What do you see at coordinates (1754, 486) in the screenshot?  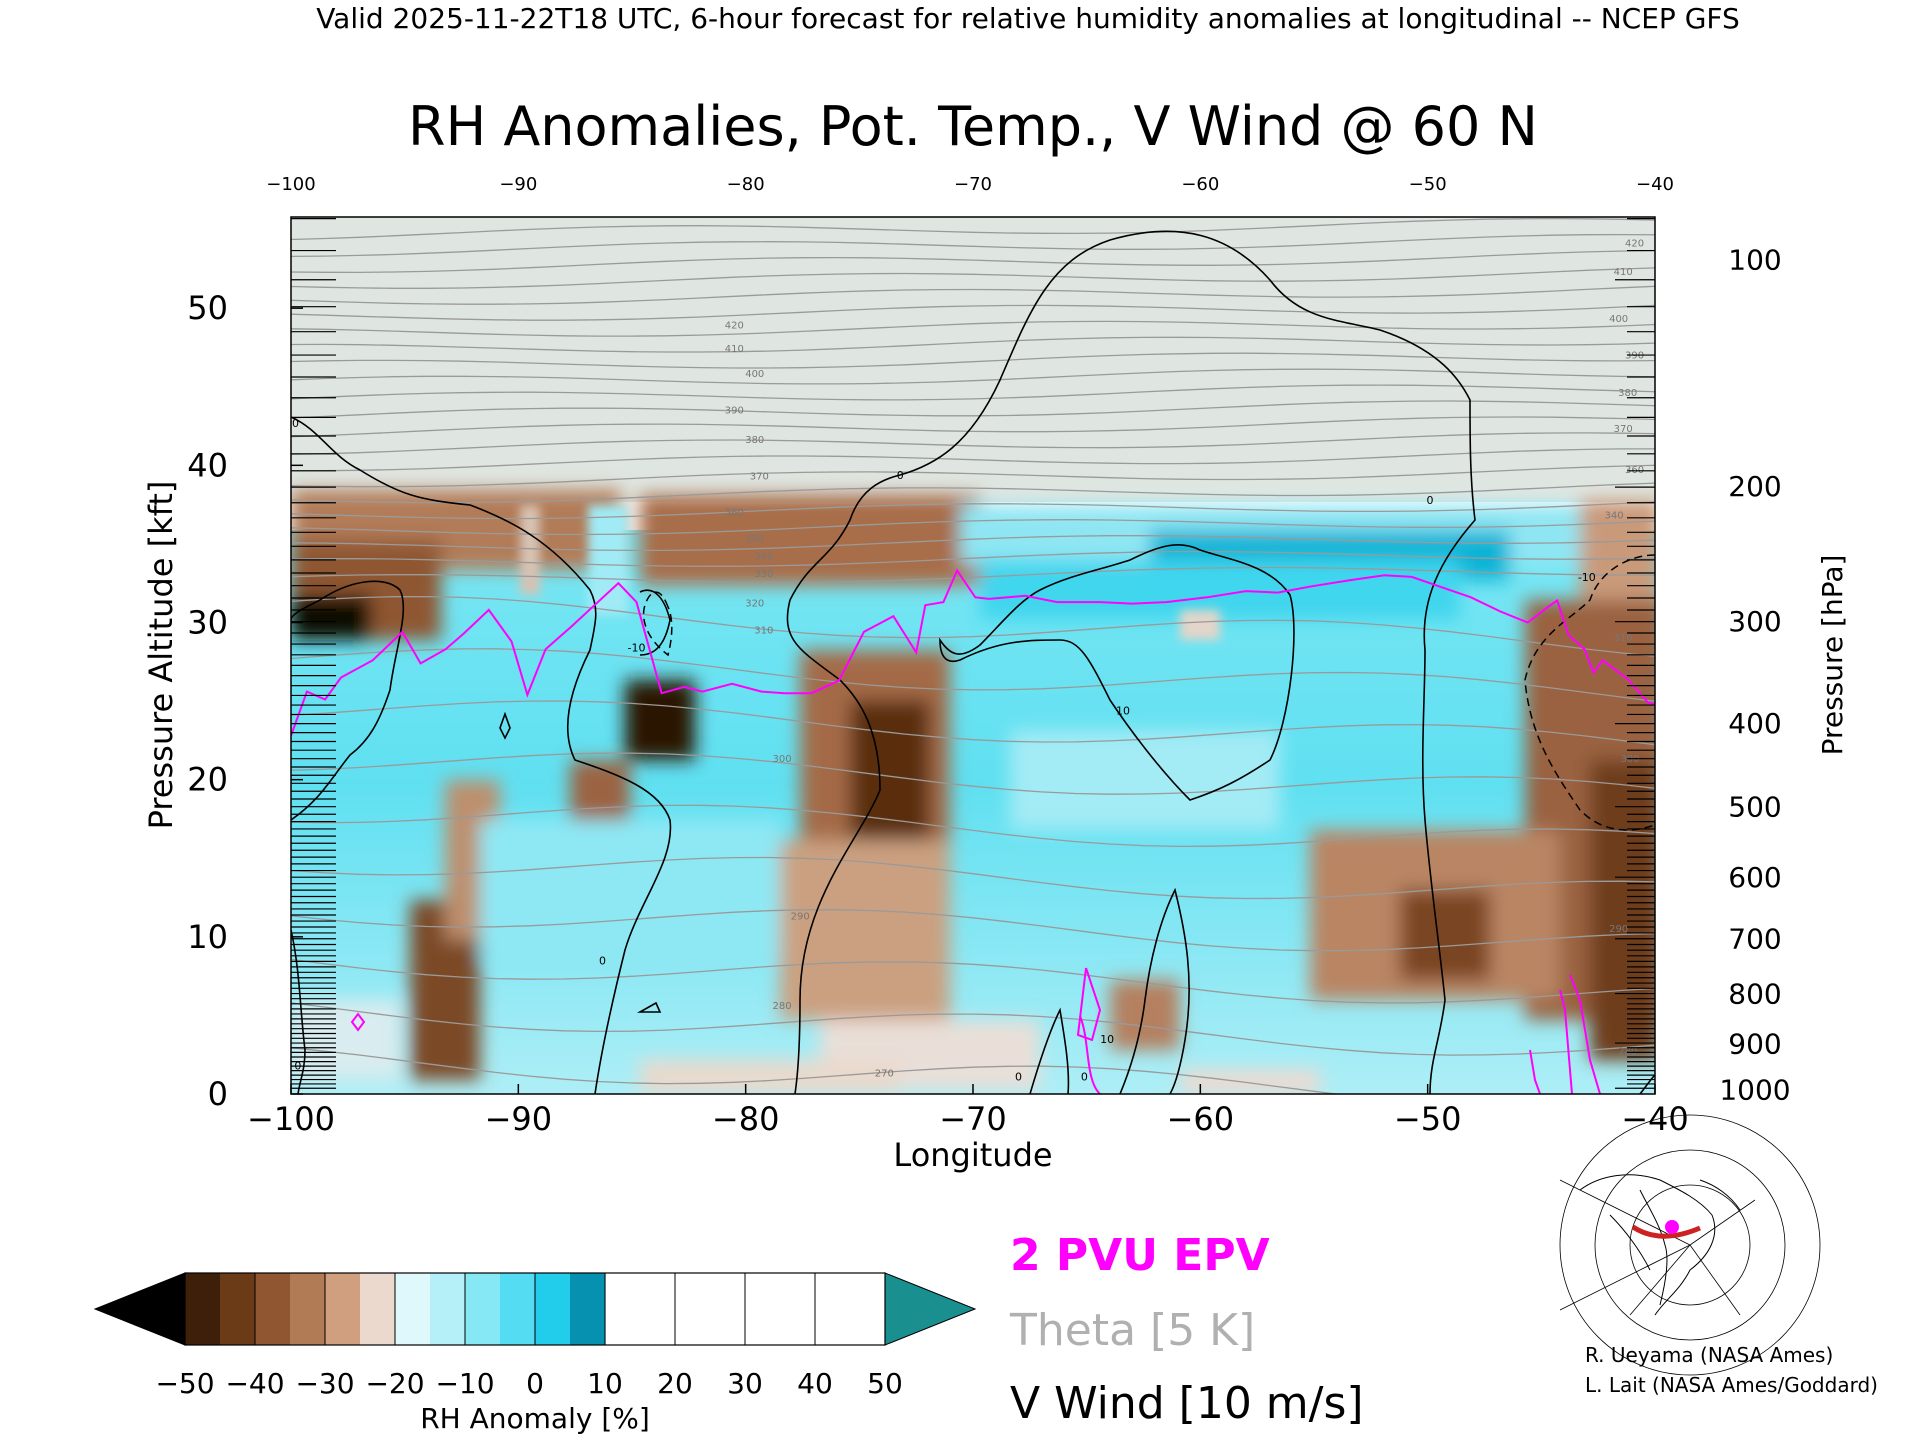 I see `pressure-tick-label: 200` at bounding box center [1754, 486].